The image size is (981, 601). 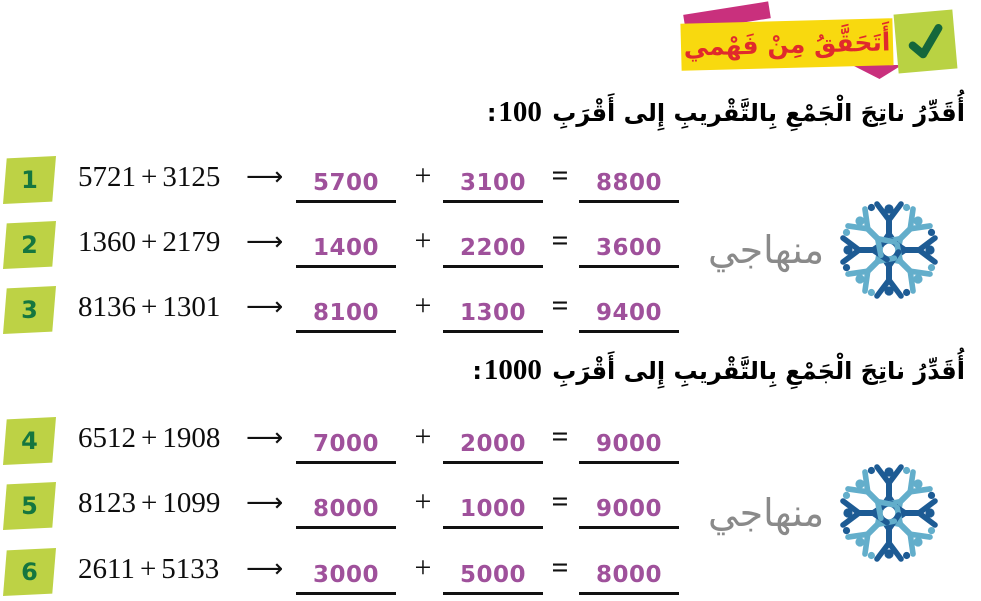 I want to click on addend-b: 5133, so click(x=190, y=569).